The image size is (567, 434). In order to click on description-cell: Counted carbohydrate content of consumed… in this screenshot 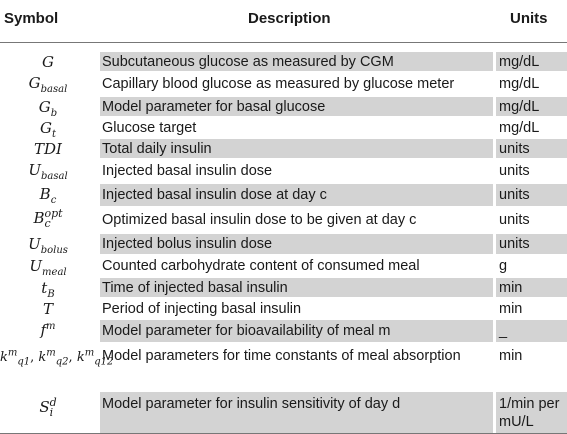, I will do `click(261, 266)`.